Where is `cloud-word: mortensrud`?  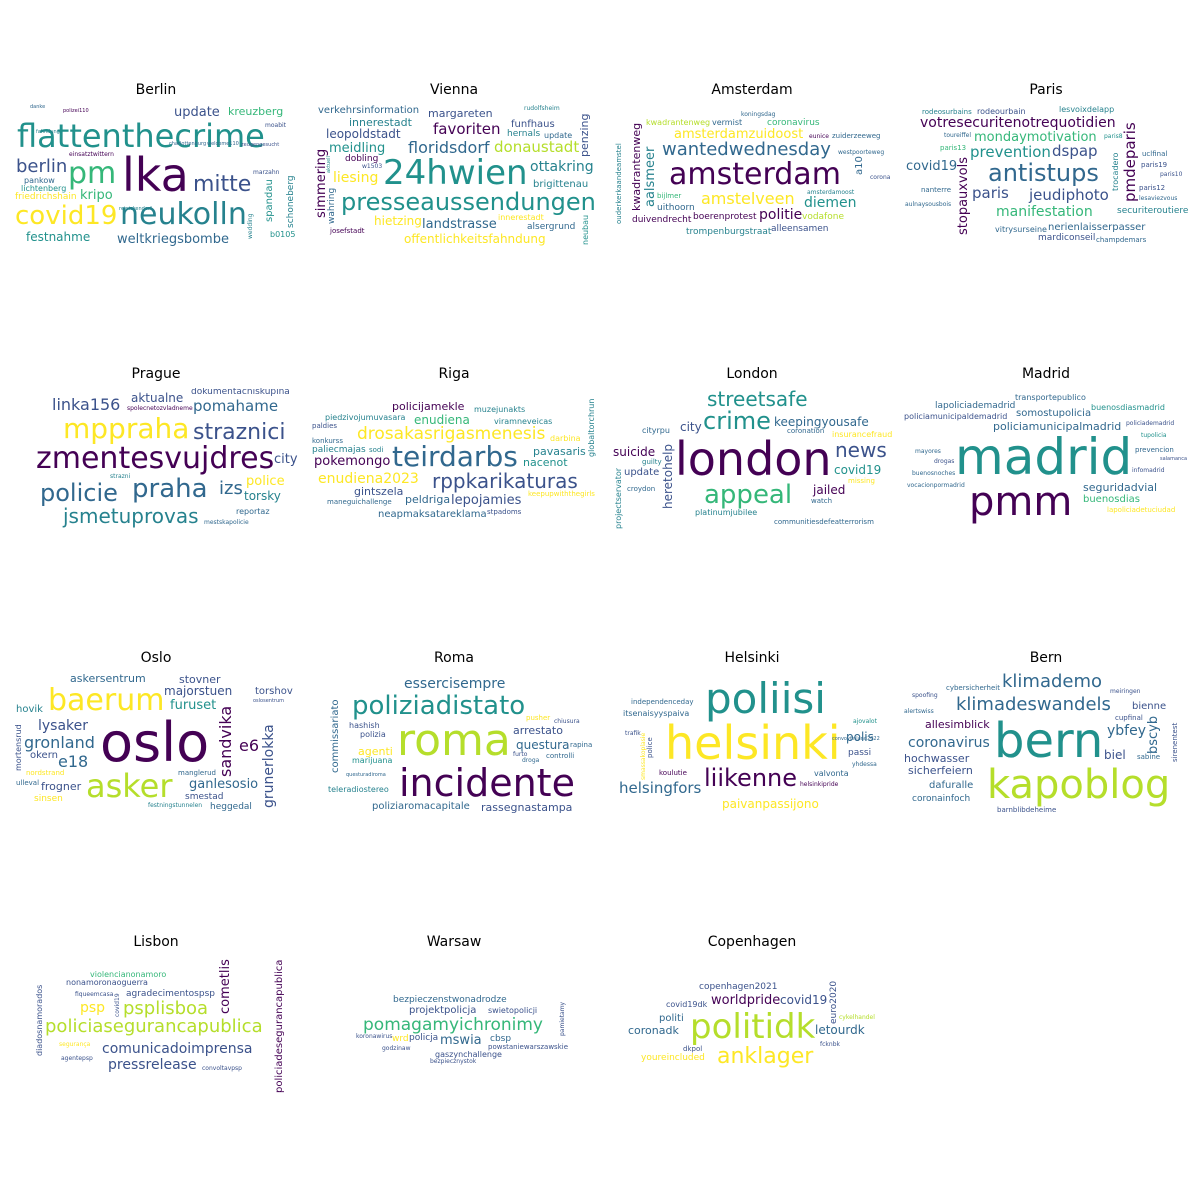
cloud-word: mortensrud is located at coordinates (18, 747).